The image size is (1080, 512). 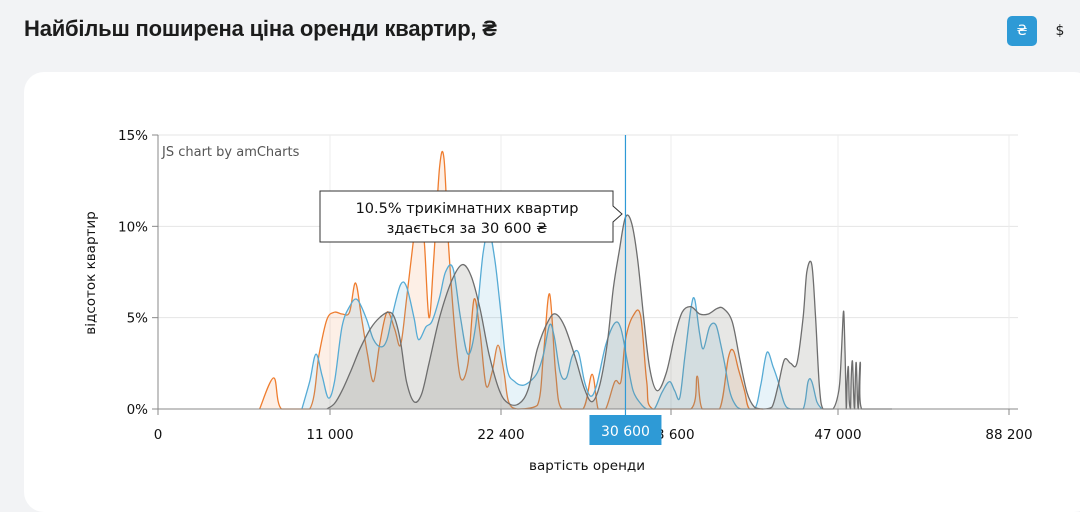 What do you see at coordinates (837, 435) in the screenshot?
I see `x-tick-label: 47 000` at bounding box center [837, 435].